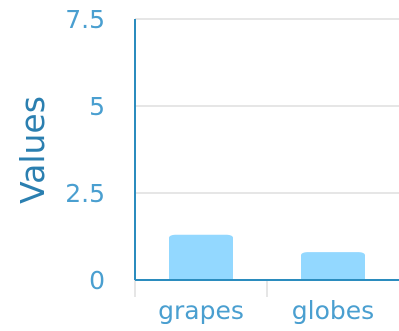 This screenshot has width=399, height=331. Describe the element at coordinates (85, 19) in the screenshot. I see `y-tick-label: 7.5` at that location.